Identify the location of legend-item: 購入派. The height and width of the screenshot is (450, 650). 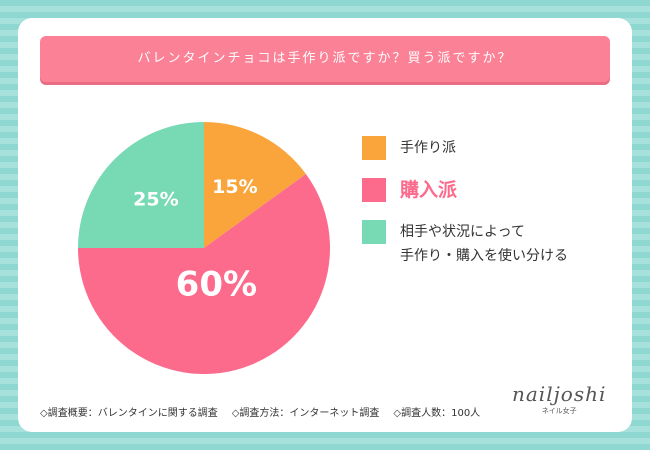
(465, 190).